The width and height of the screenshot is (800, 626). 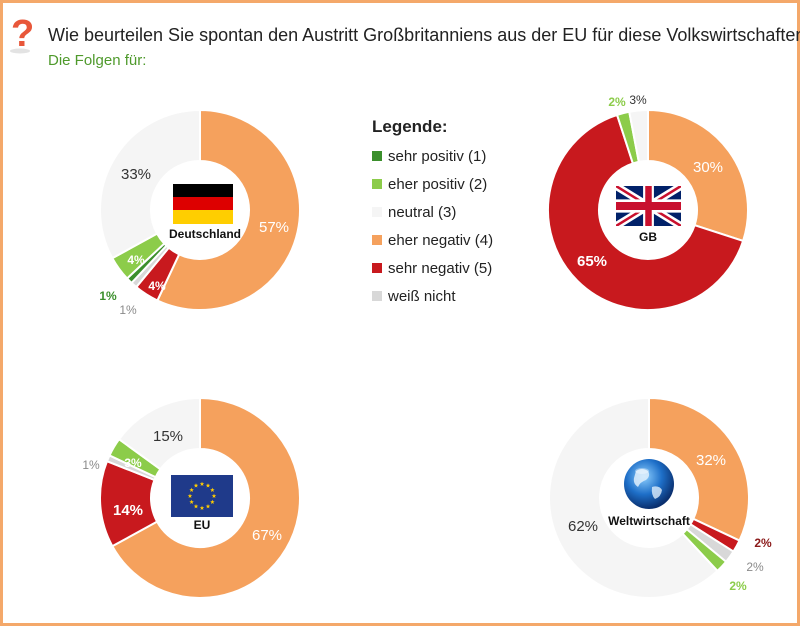 What do you see at coordinates (438, 184) in the screenshot?
I see `legend-label: eher positiv (2)` at bounding box center [438, 184].